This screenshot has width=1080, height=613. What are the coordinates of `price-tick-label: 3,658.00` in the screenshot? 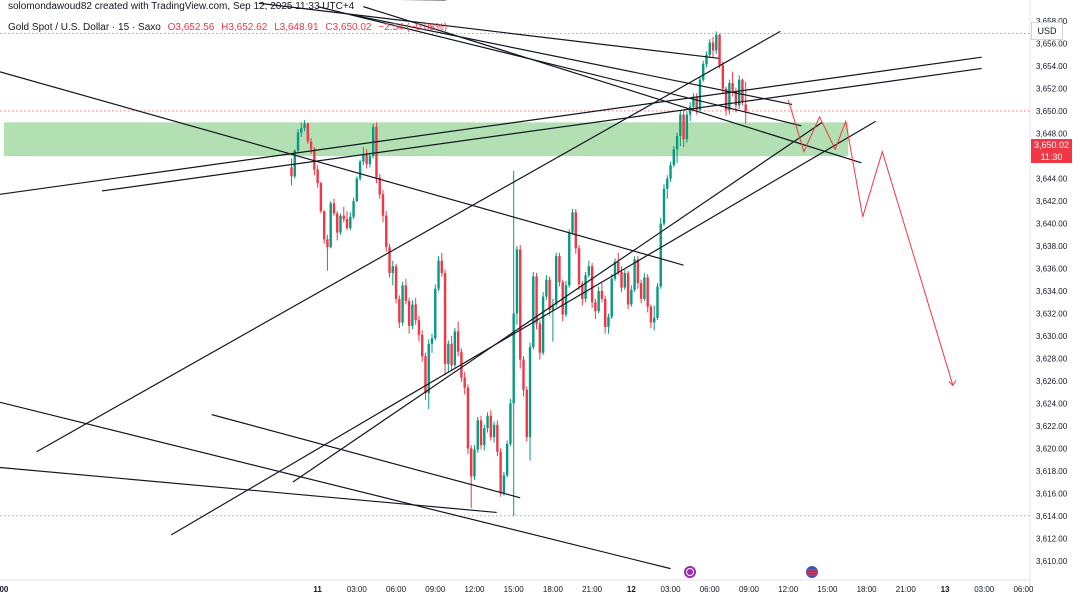 It's located at (1052, 21).